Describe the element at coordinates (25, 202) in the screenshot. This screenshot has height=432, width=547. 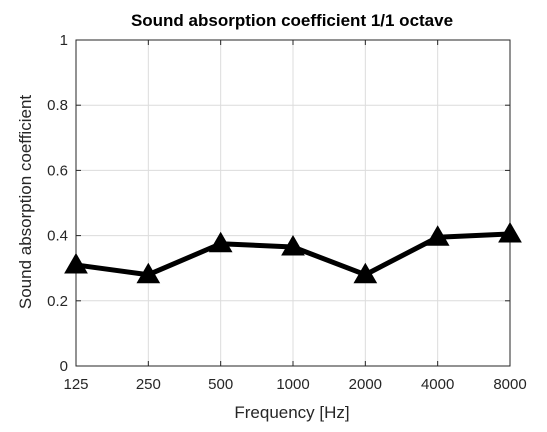
I see `y-axis-label: Sound absorption coefficient` at that location.